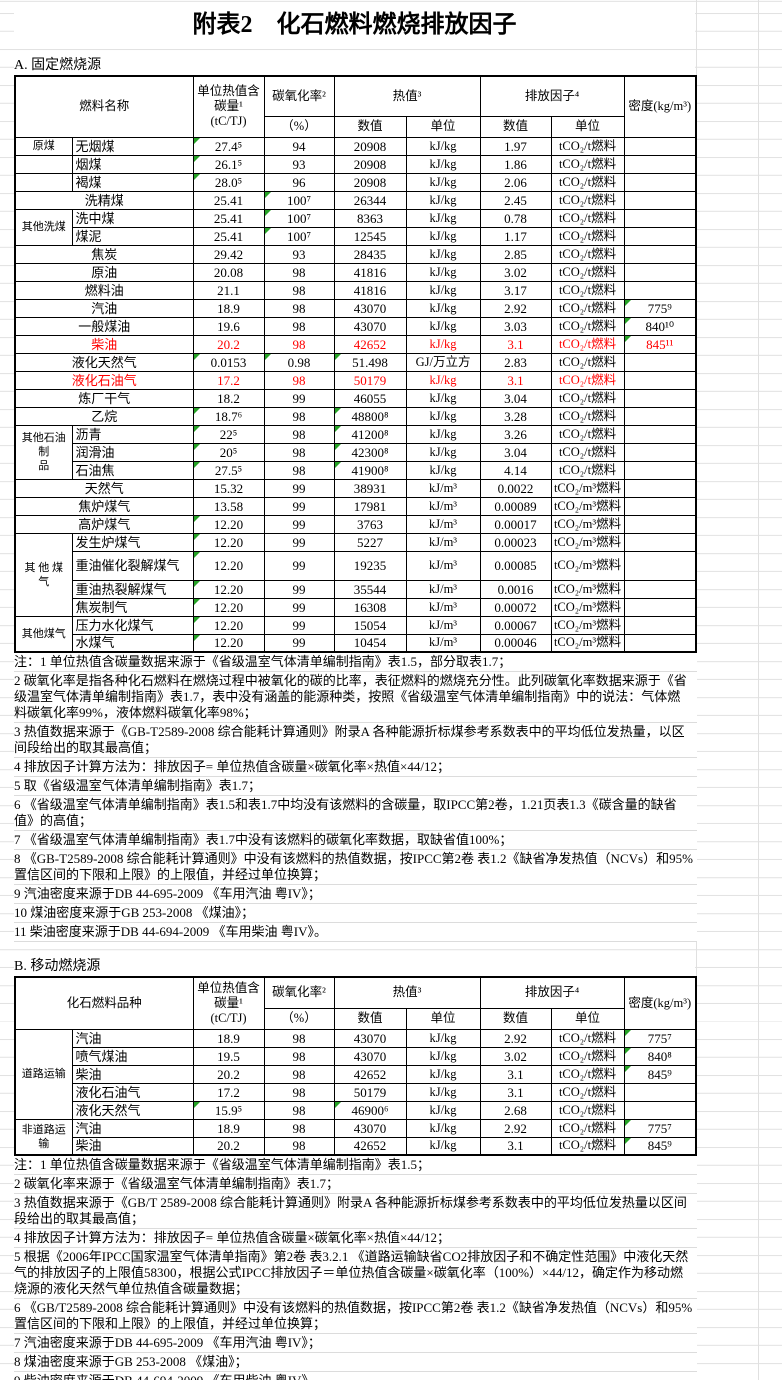 Image resolution: width=782 pixels, height=1380 pixels. I want to click on table-cell: 845⁹, so click(660, 1146).